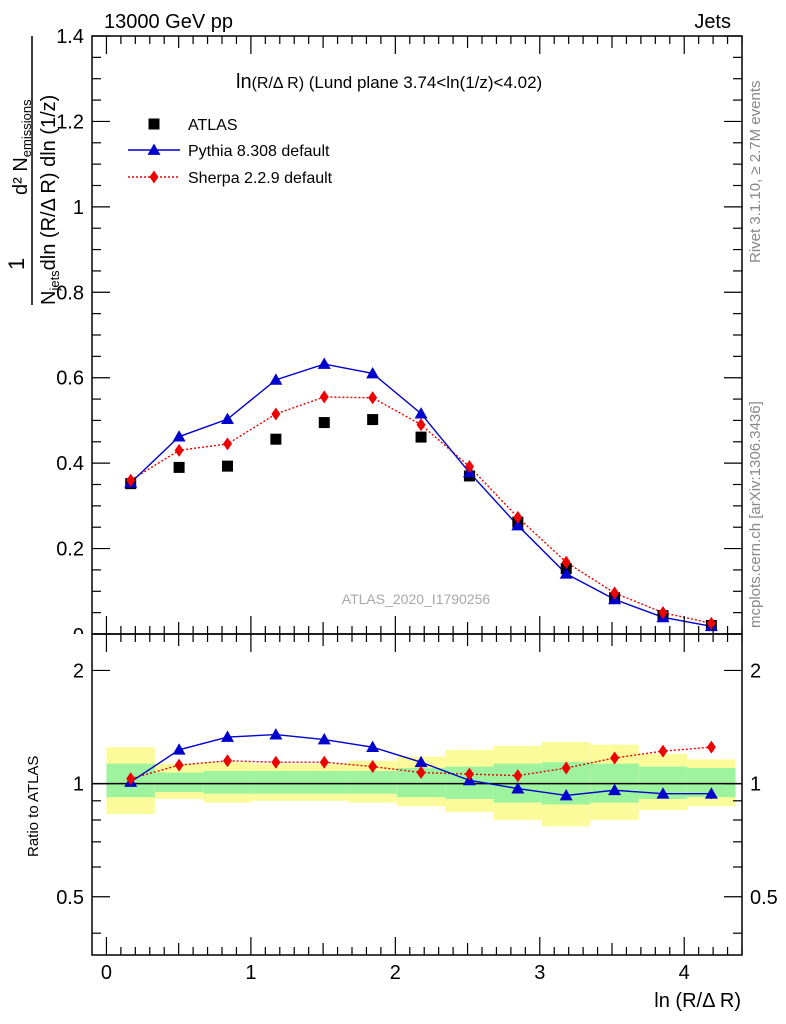 Image resolution: width=786 pixels, height=1024 pixels. Describe the element at coordinates (78, 671) in the screenshot. I see `ratio-ytick-label-left: 2` at that location.